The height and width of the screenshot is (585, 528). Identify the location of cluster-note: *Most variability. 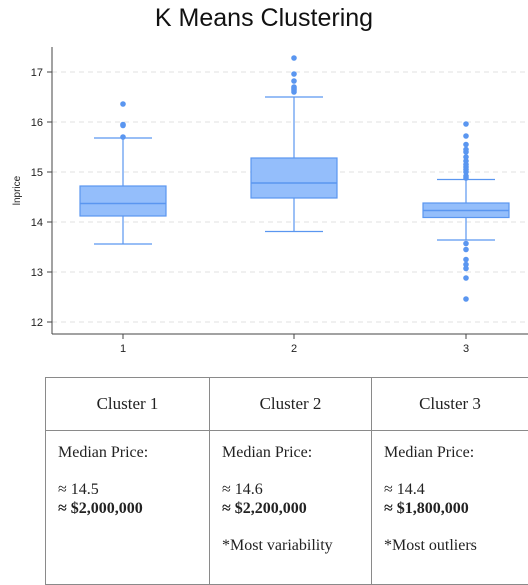
(277, 545).